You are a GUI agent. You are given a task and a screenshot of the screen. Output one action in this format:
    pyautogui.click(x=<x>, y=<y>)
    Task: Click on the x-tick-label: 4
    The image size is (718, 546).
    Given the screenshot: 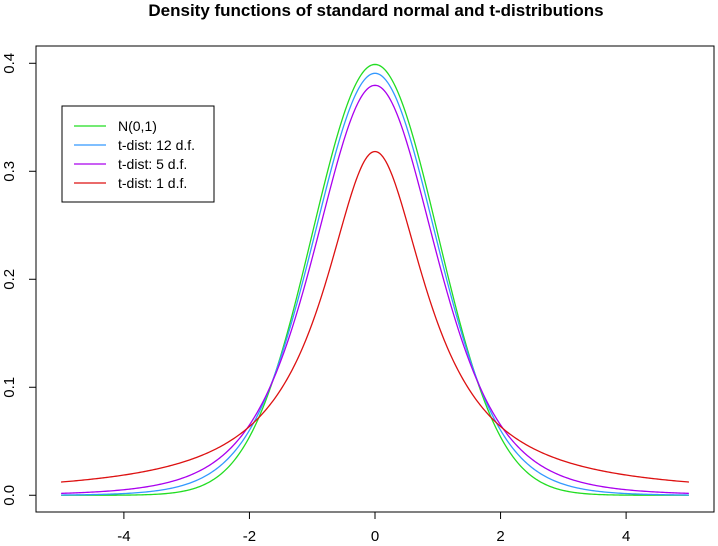 What is the action you would take?
    pyautogui.click(x=626, y=536)
    